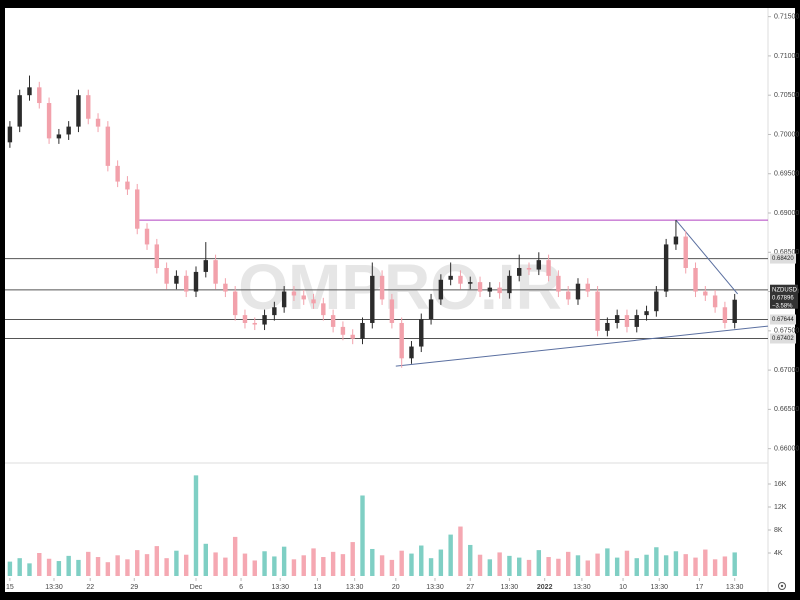  I want to click on x-tick-label: 15, so click(10, 587).